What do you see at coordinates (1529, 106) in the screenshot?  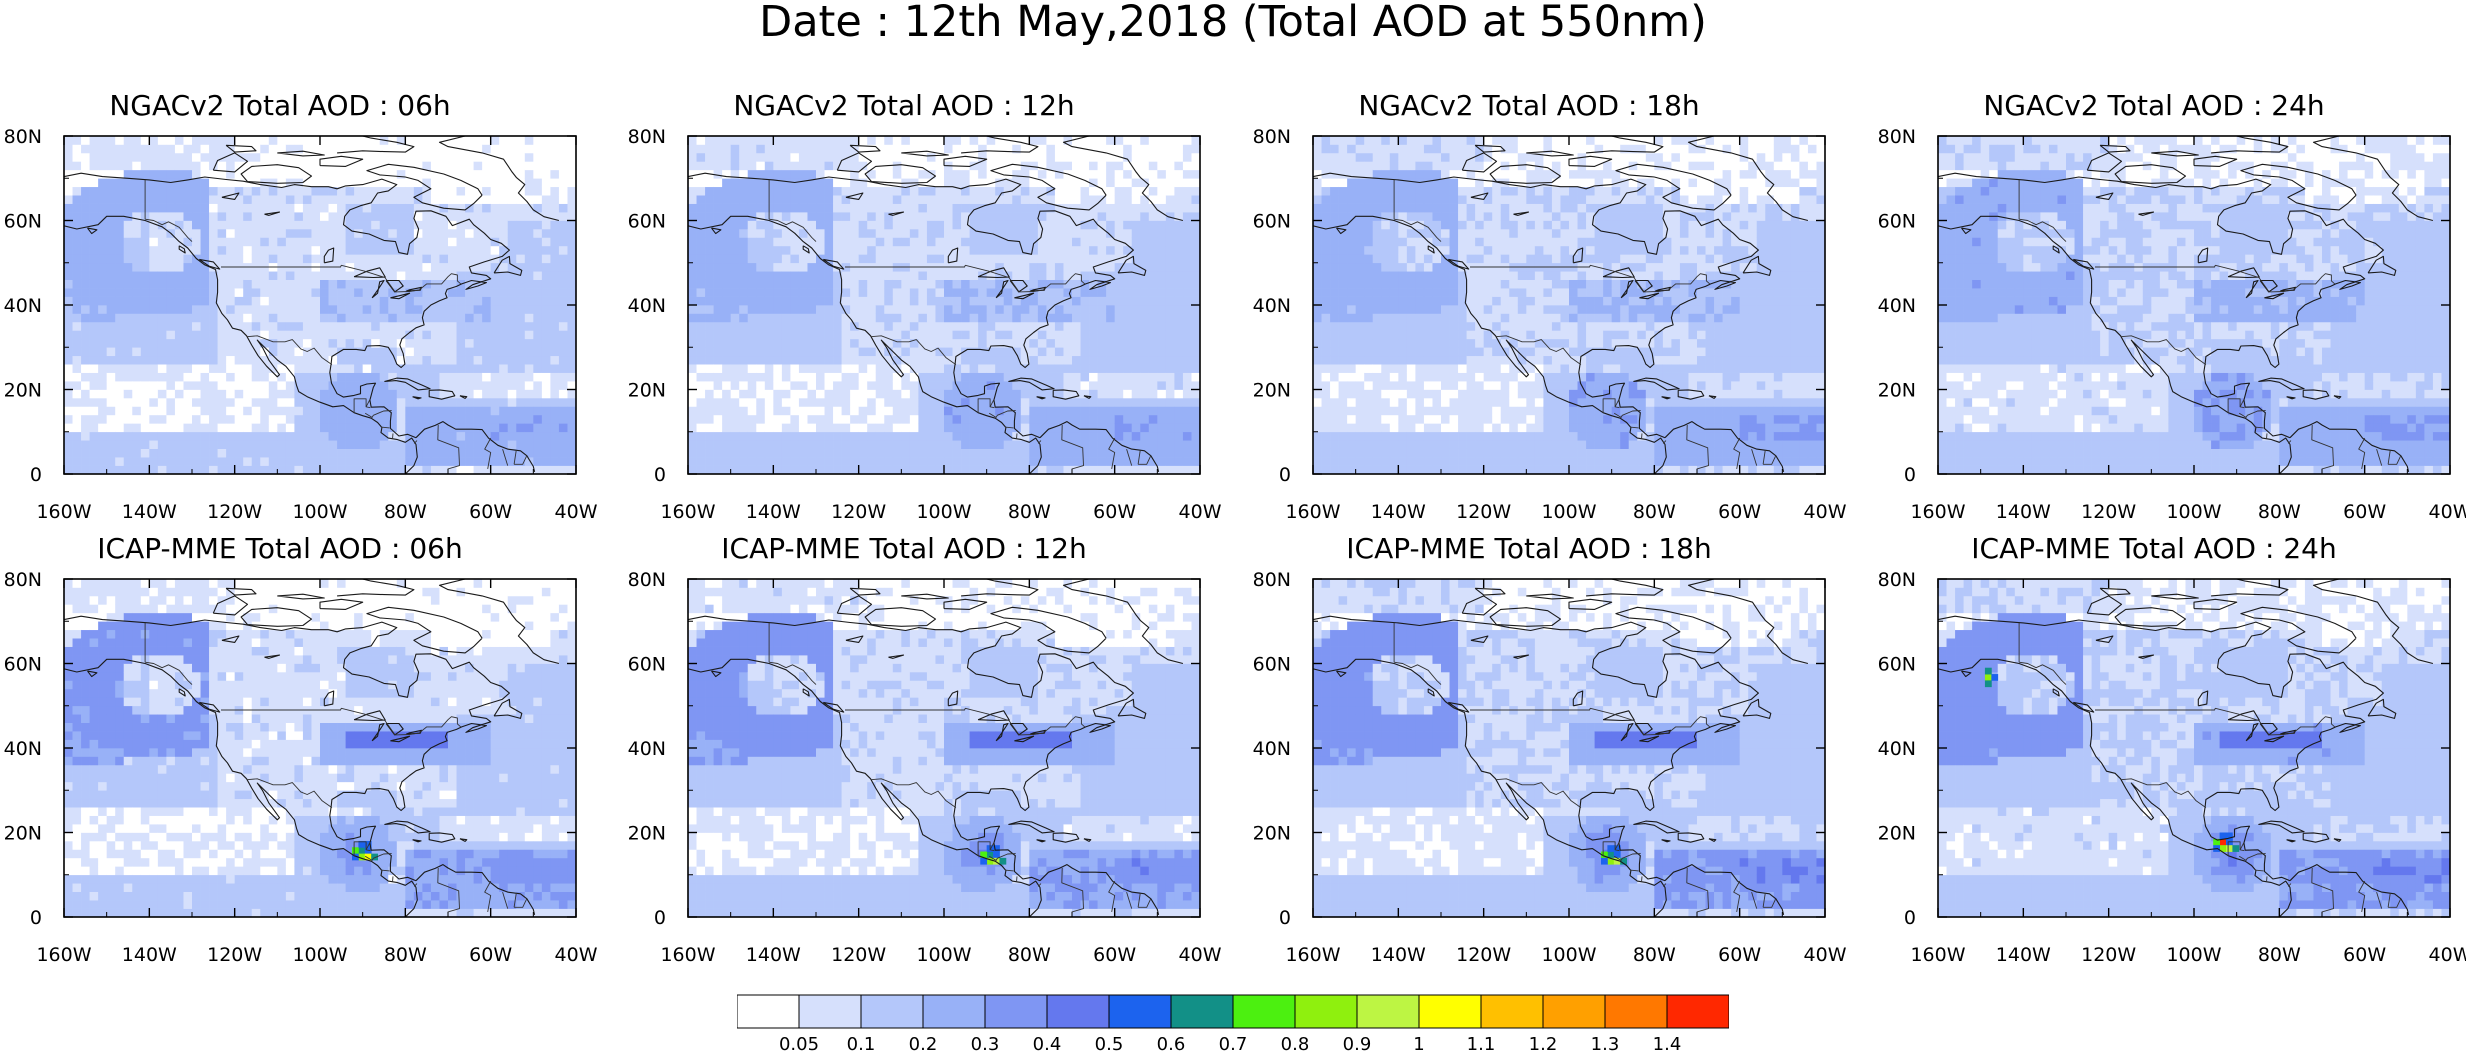 I see `panel-title: NGACv2 Total AOD : 18h` at bounding box center [1529, 106].